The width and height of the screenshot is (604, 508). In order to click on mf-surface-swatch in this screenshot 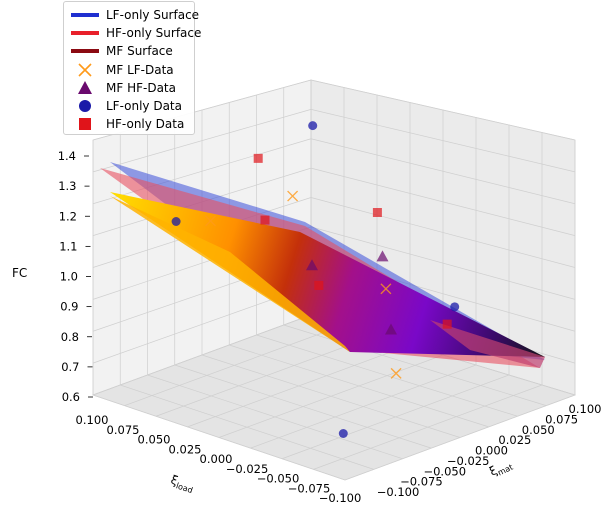, I will do `click(85, 51)`.